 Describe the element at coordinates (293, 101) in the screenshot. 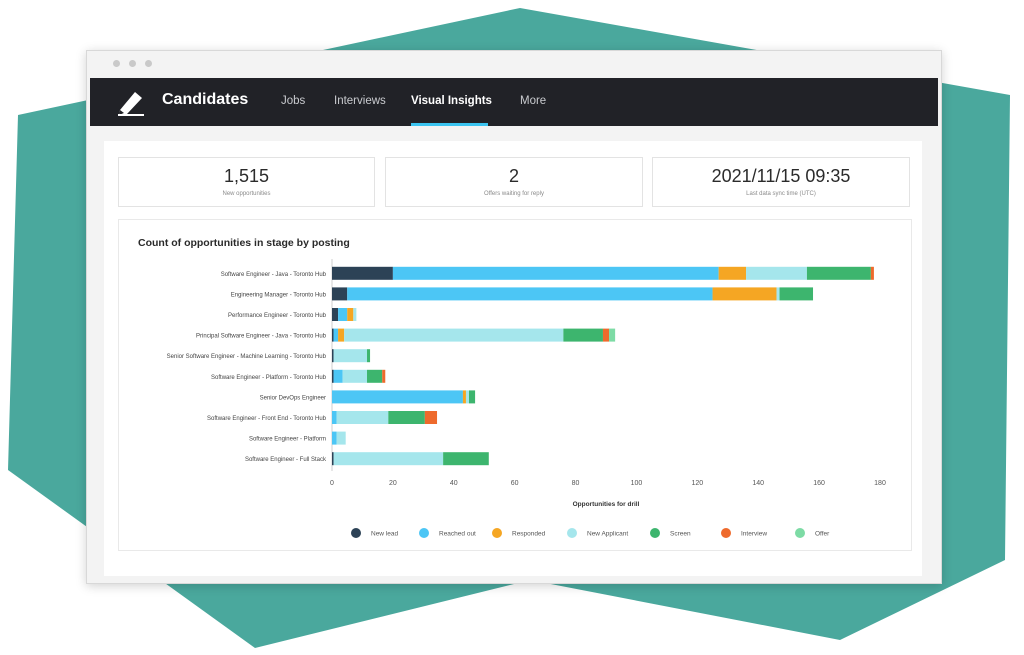

I see `nav-jobs: Jobs` at that location.